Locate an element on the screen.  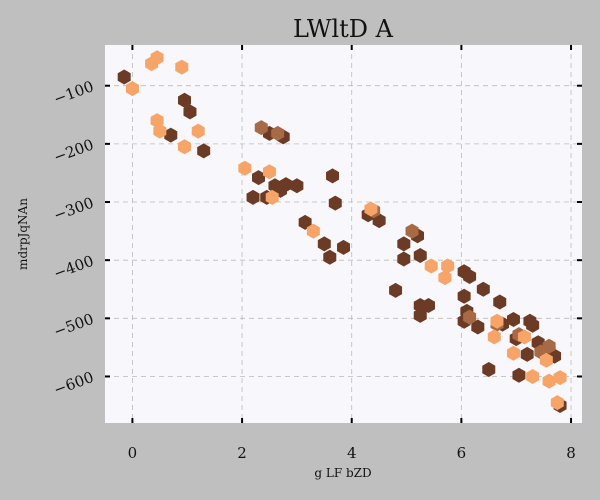
y-tick-label: −100 is located at coordinates (73, 92).